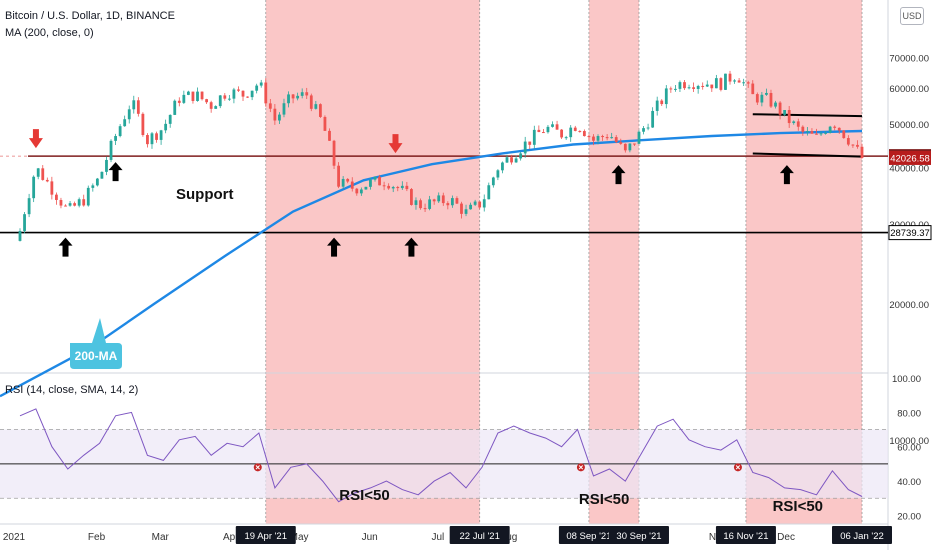 The width and height of the screenshot is (932, 555). What do you see at coordinates (909, 441) in the screenshot?
I see `price-tick-label: 10000.00` at bounding box center [909, 441].